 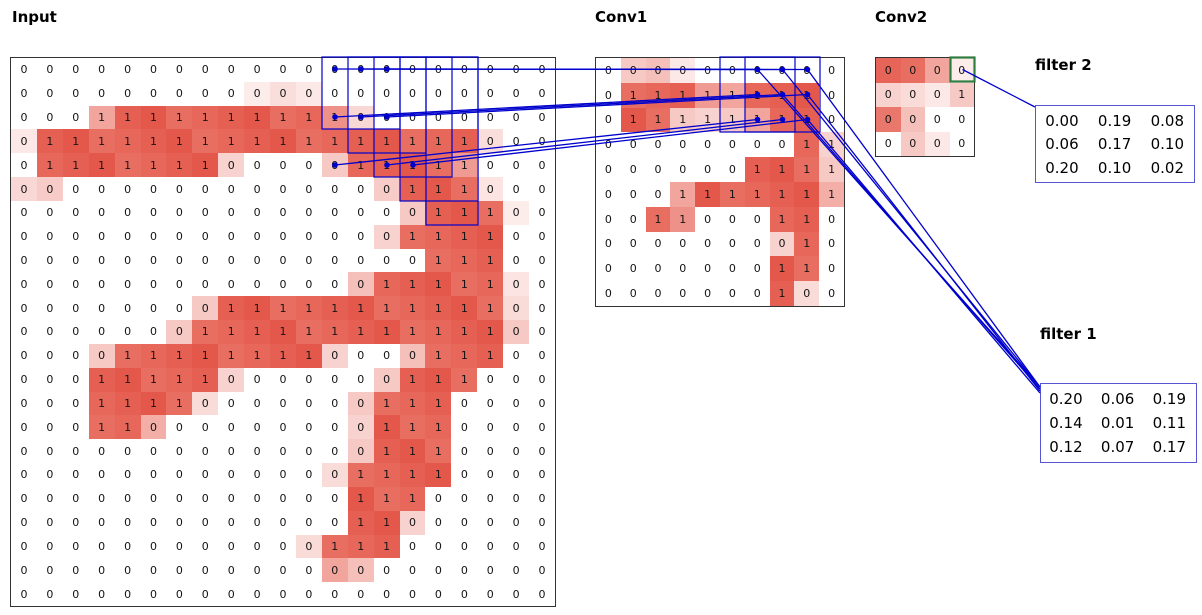 I want to click on filter-value: 0.07, so click(x=1117, y=447).